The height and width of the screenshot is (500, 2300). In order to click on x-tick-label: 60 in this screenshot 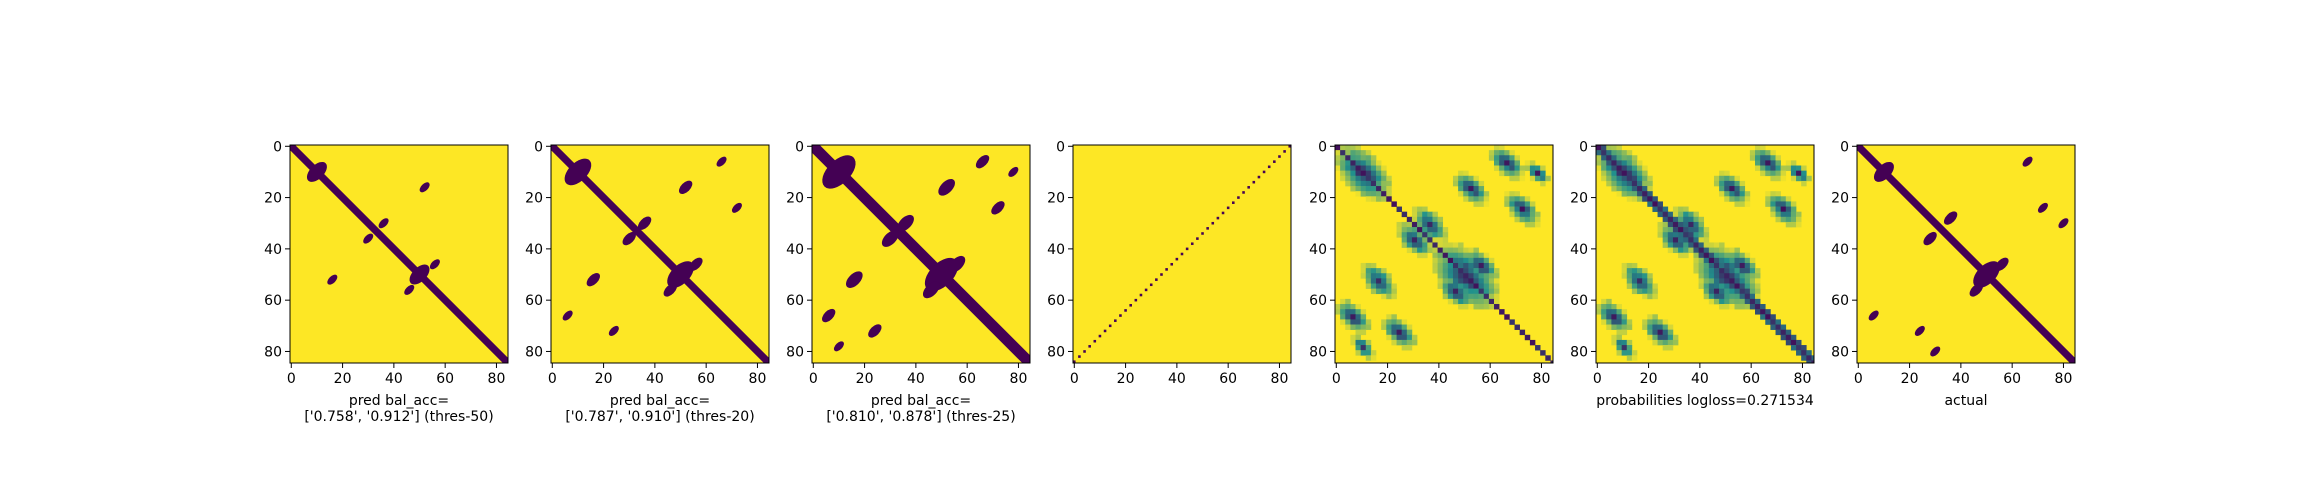, I will do `click(706, 379)`.